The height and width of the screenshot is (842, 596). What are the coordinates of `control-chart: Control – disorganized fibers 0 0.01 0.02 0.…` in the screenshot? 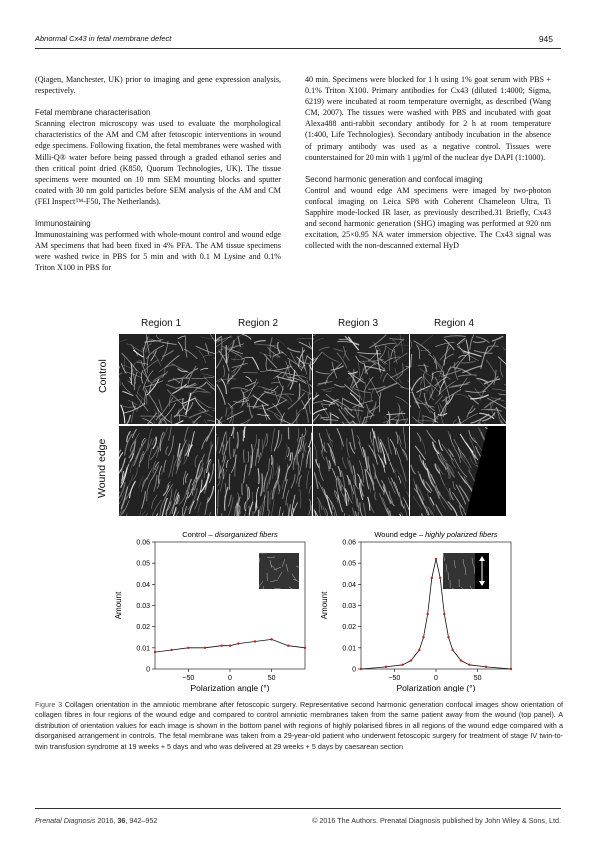 It's located at (210, 610).